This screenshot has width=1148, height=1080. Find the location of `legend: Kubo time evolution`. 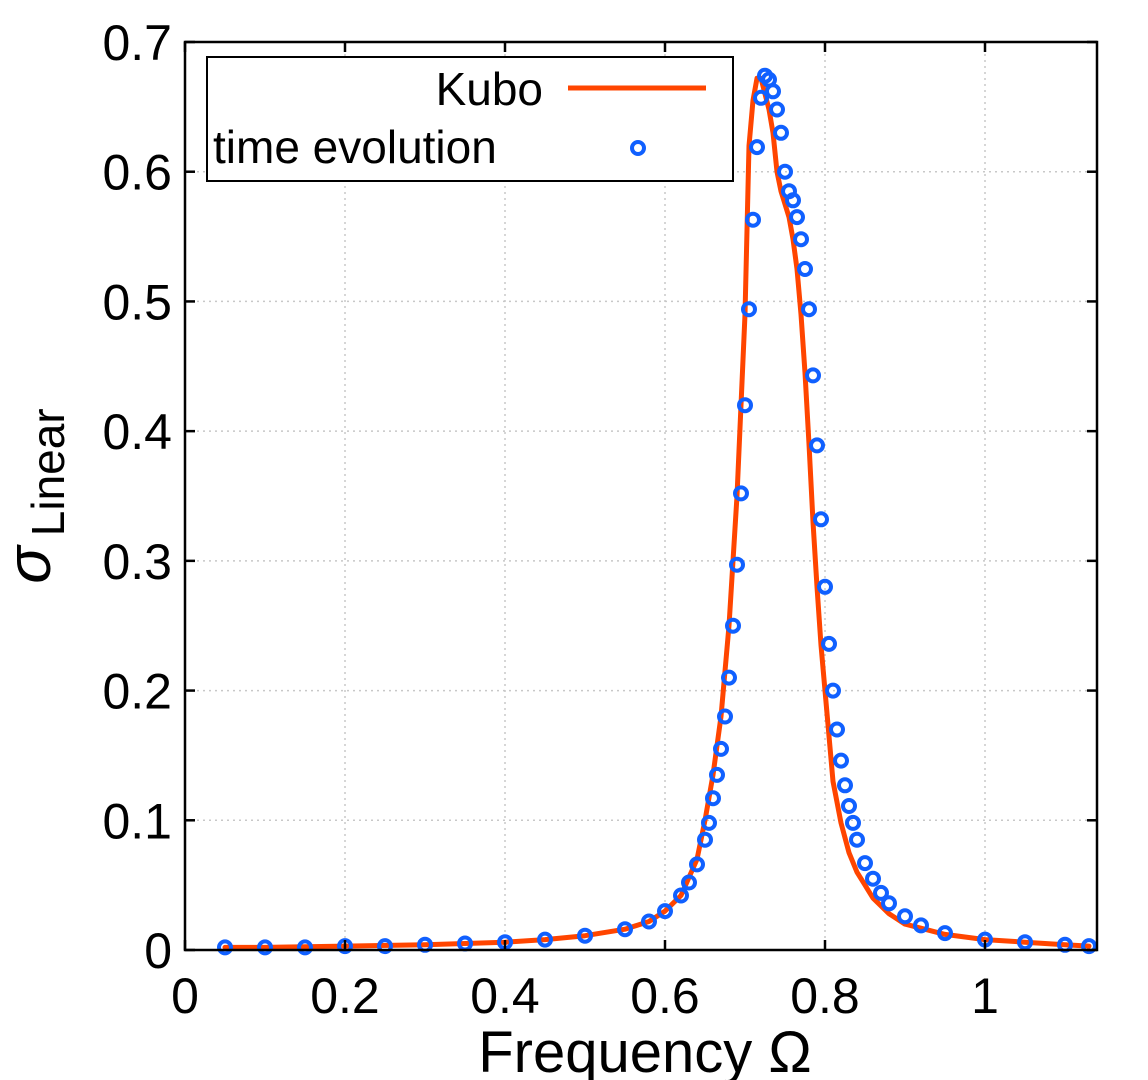

legend: Kubo time evolution is located at coordinates (470, 119).